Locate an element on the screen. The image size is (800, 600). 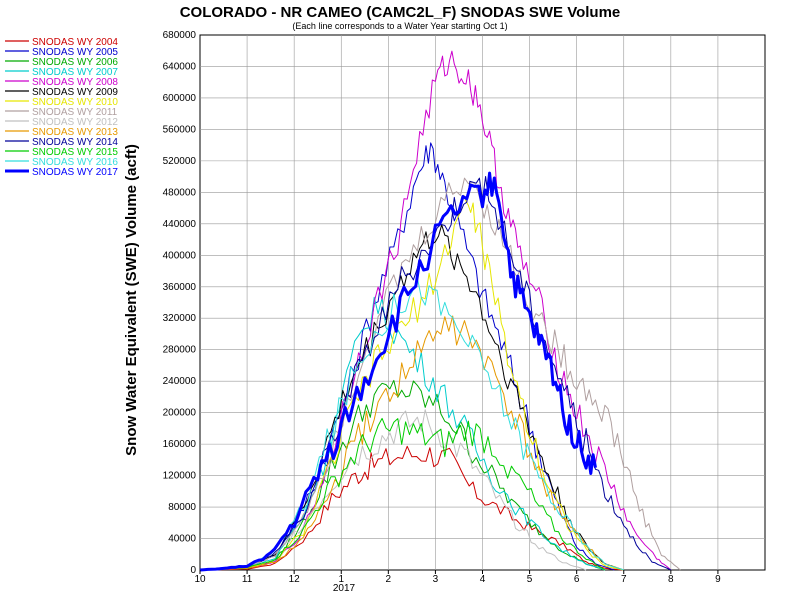
y-tick-label: 600000 is located at coordinates (180, 98).